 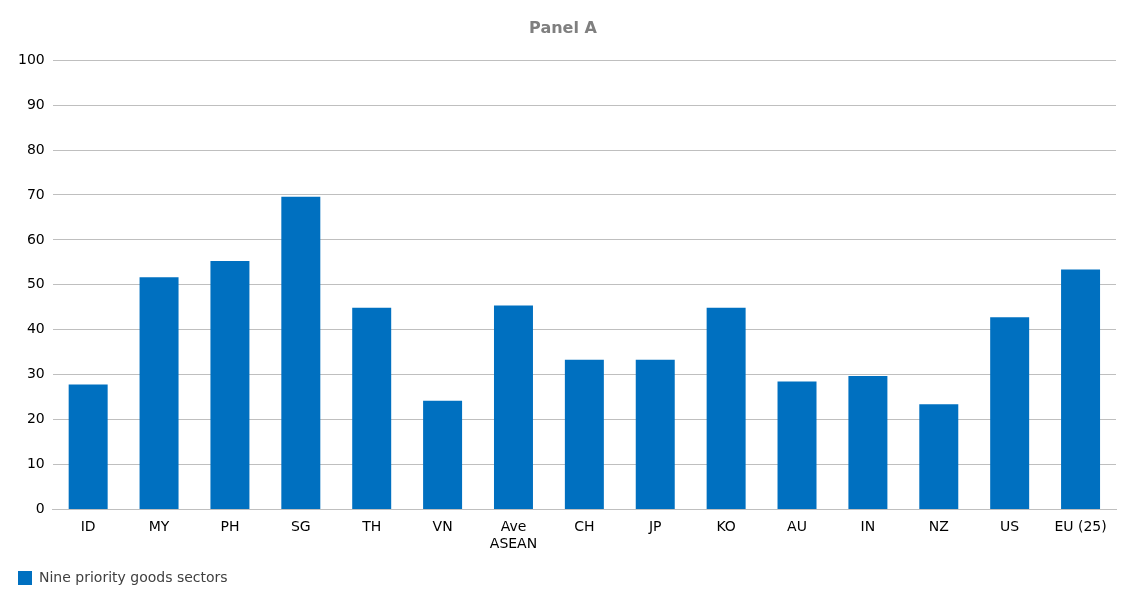 What do you see at coordinates (35, 193) in the screenshot?
I see `y-tick-label: 70` at bounding box center [35, 193].